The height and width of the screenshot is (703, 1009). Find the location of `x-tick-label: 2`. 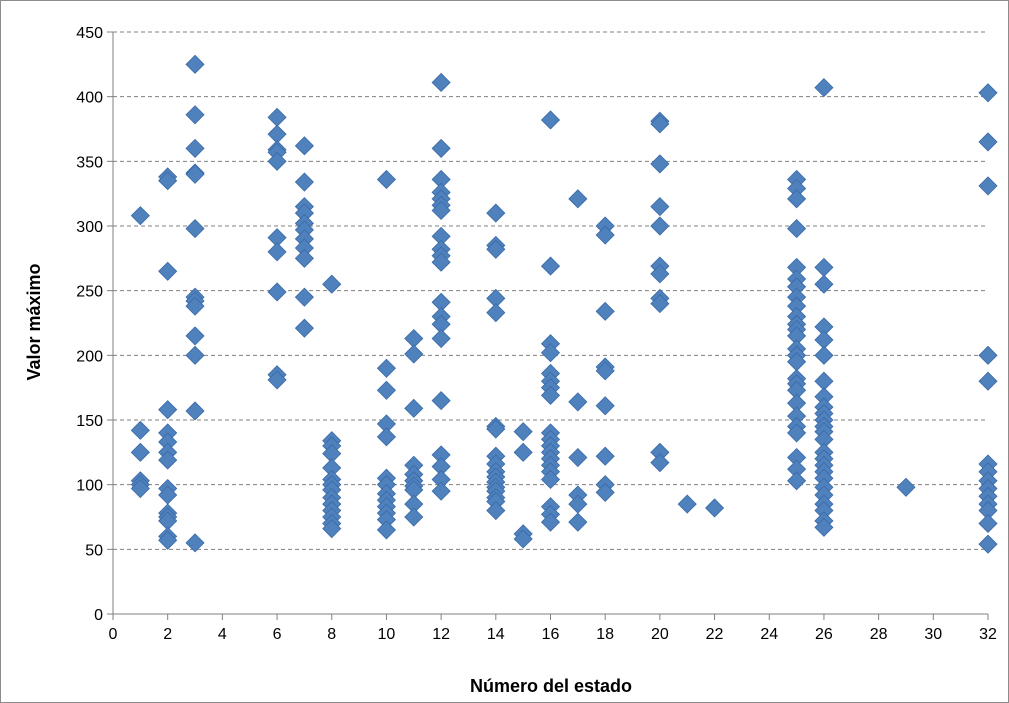

x-tick-label: 2 is located at coordinates (167, 634).